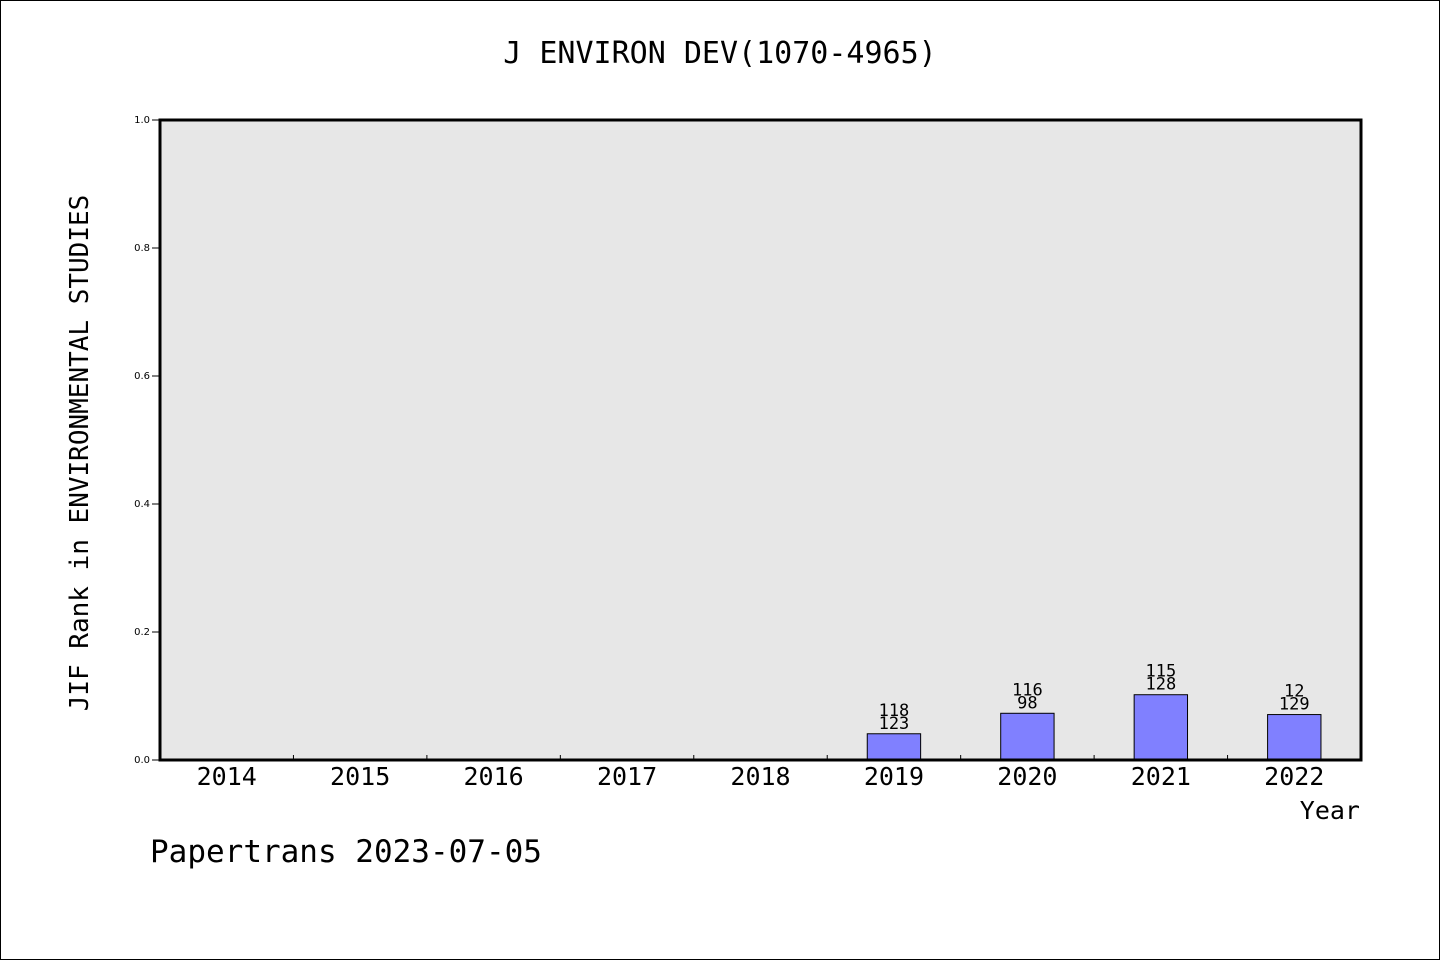  What do you see at coordinates (142, 504) in the screenshot?
I see `y-tick-label: 0.4` at bounding box center [142, 504].